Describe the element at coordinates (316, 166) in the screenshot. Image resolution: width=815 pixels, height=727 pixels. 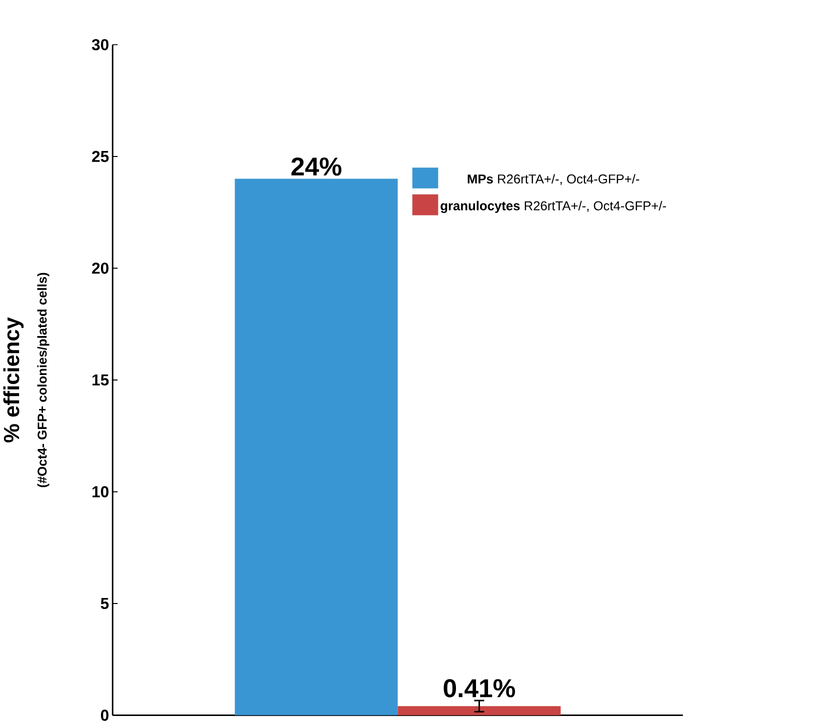
I see `data-label: 24%` at that location.